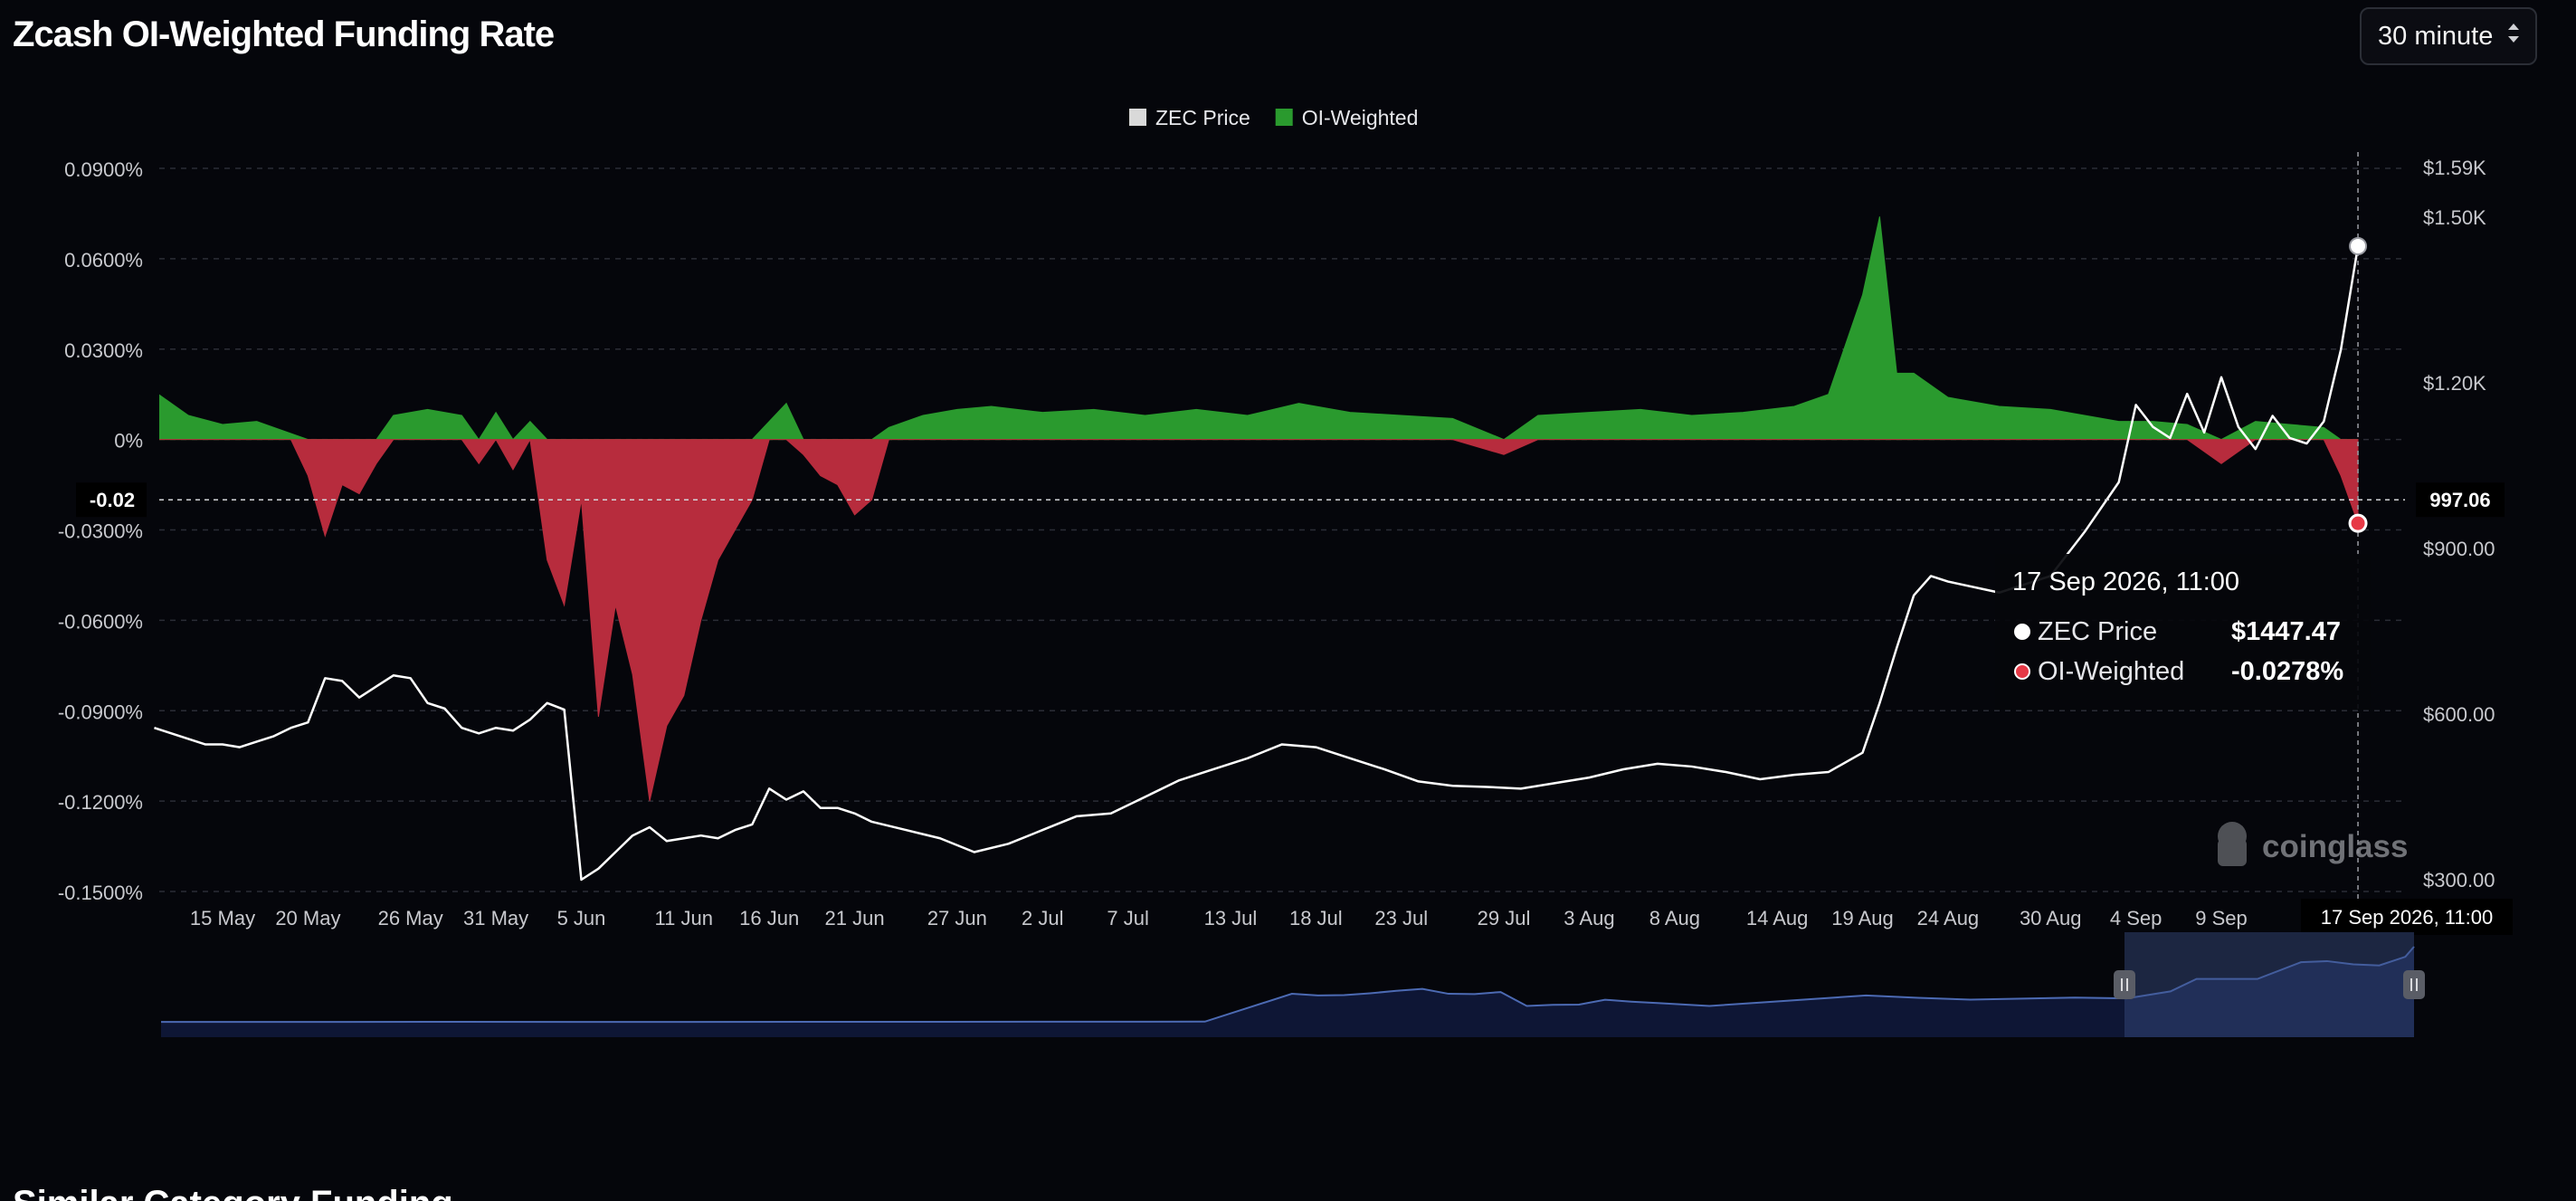 The image size is (2576, 1201). Describe the element at coordinates (100, 893) in the screenshot. I see `y-left-tick-label: -0.1500%` at that location.